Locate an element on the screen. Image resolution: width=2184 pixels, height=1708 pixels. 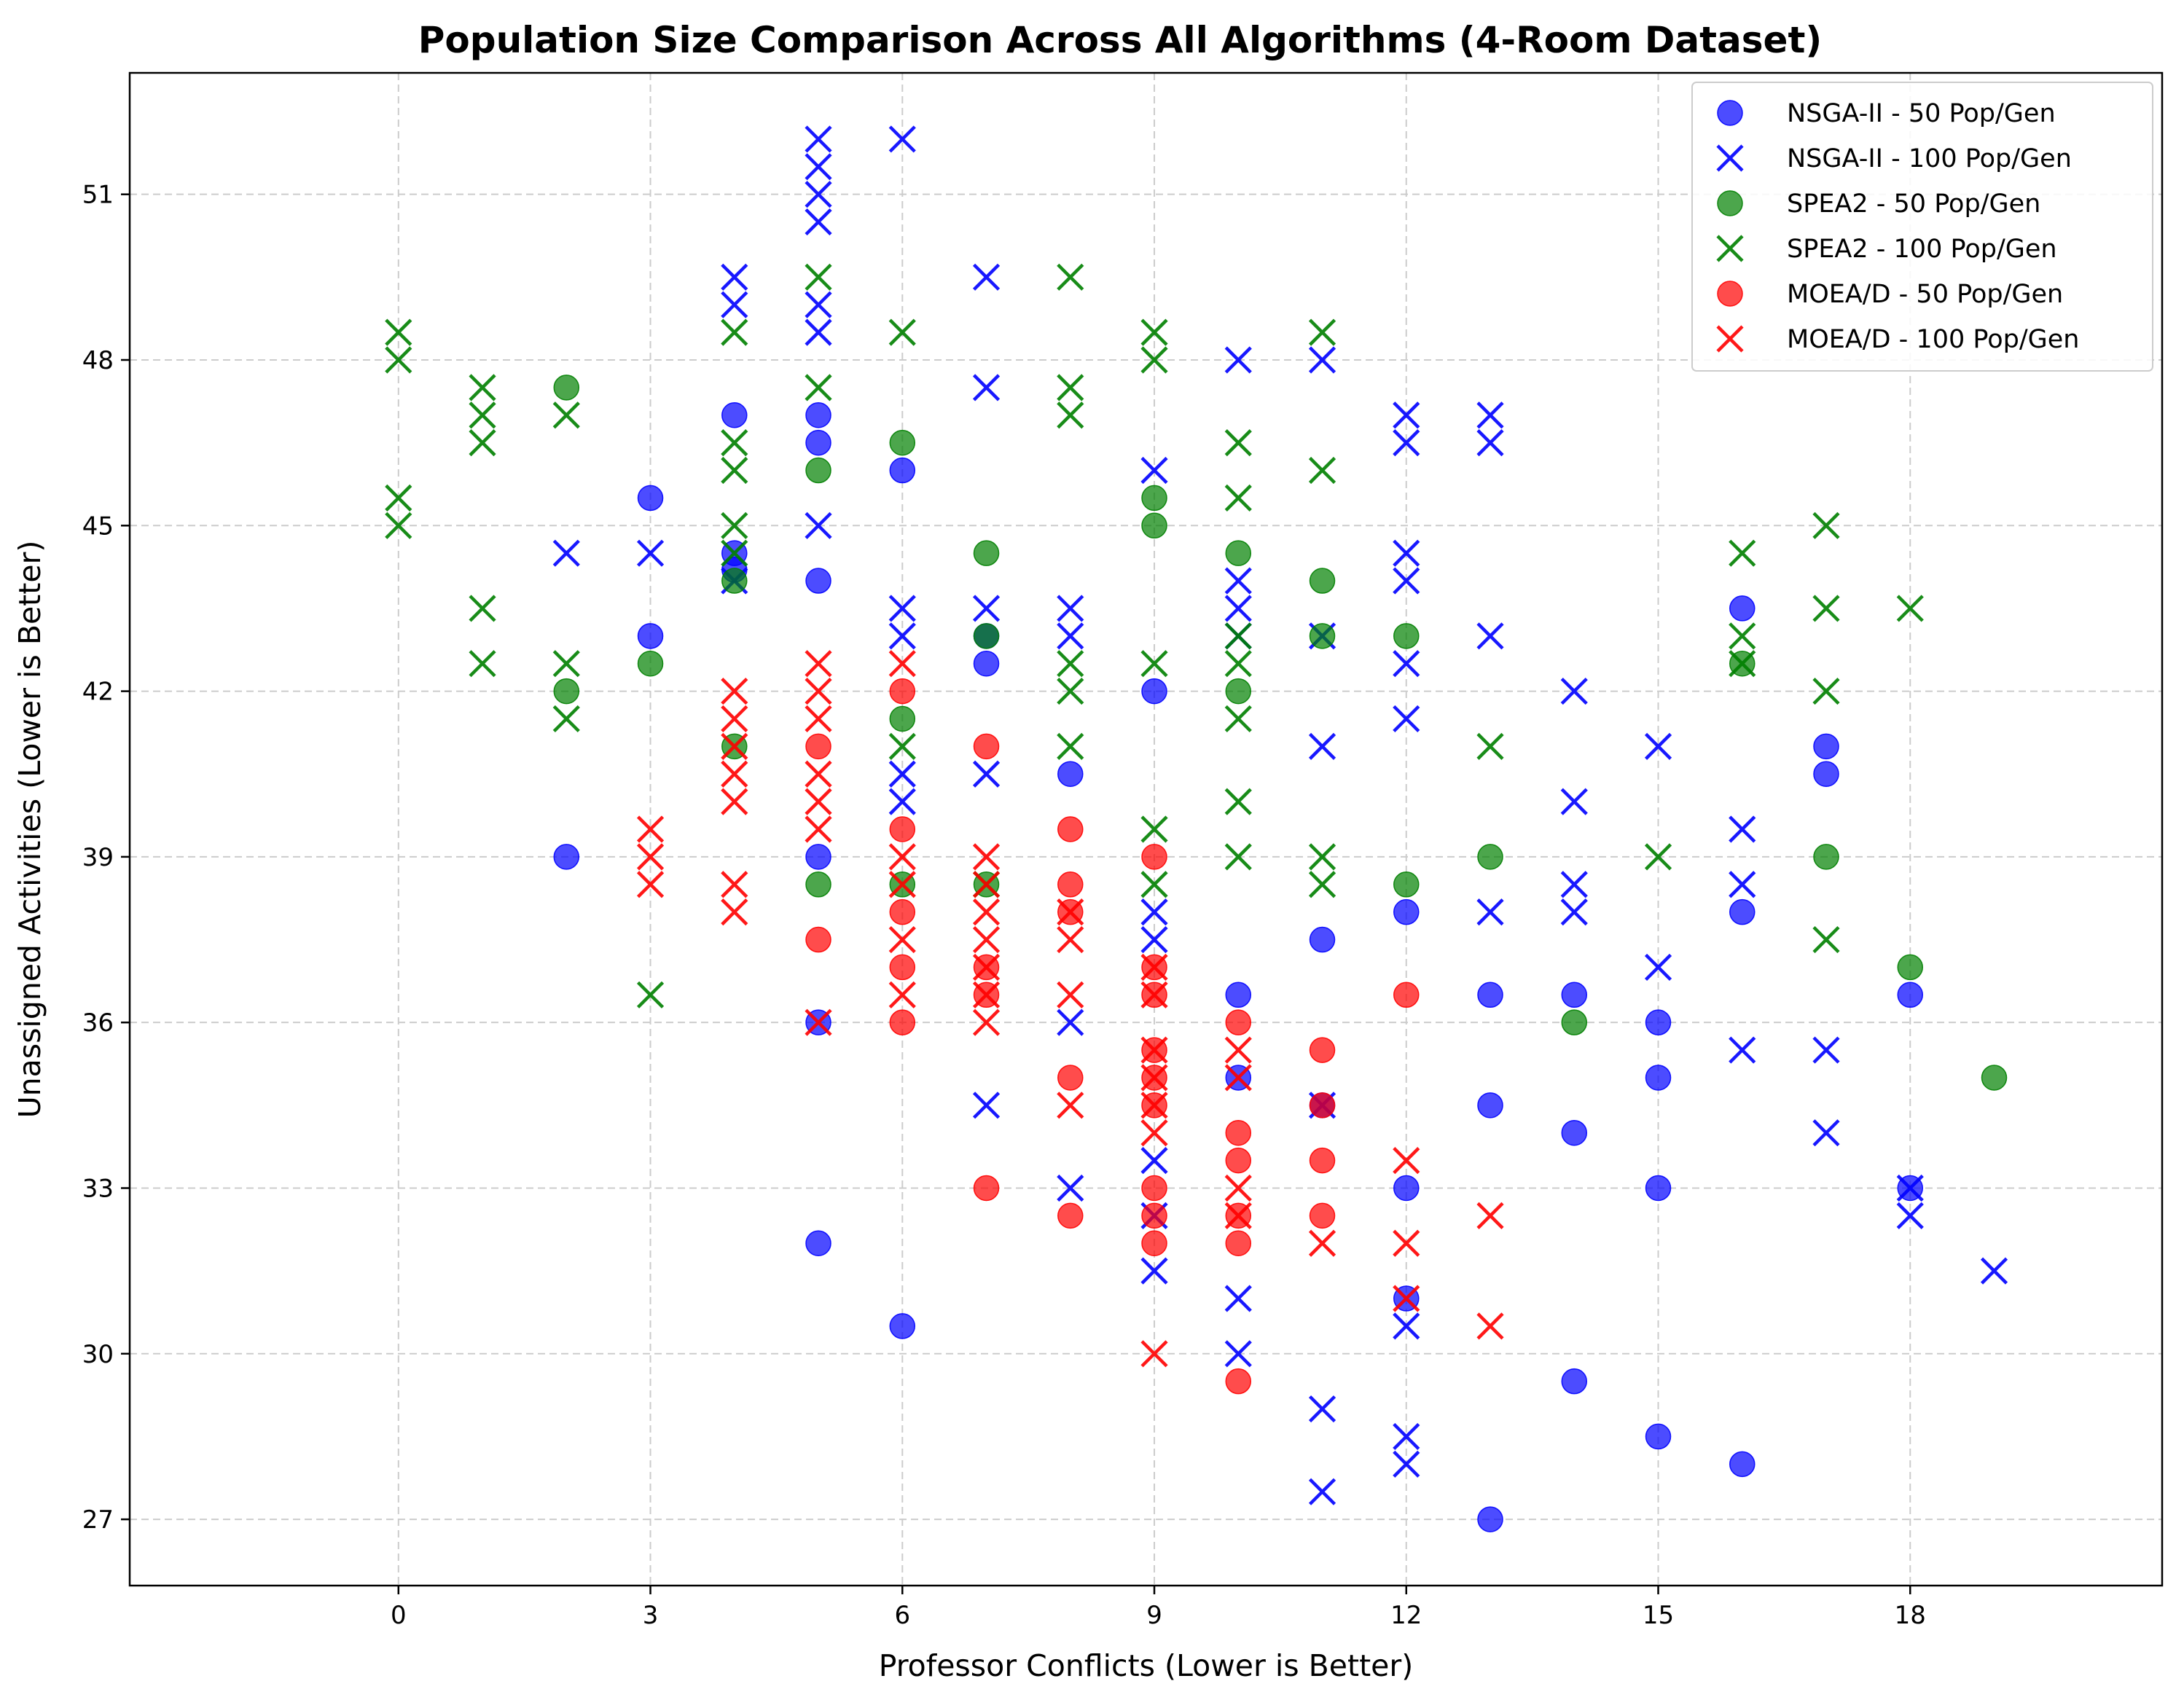
y-tick-label: 30 is located at coordinates (98, 1354).